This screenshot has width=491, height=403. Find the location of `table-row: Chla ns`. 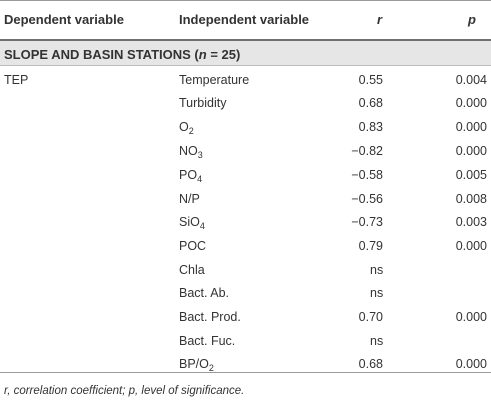

table-row: Chla ns is located at coordinates (245, 270).